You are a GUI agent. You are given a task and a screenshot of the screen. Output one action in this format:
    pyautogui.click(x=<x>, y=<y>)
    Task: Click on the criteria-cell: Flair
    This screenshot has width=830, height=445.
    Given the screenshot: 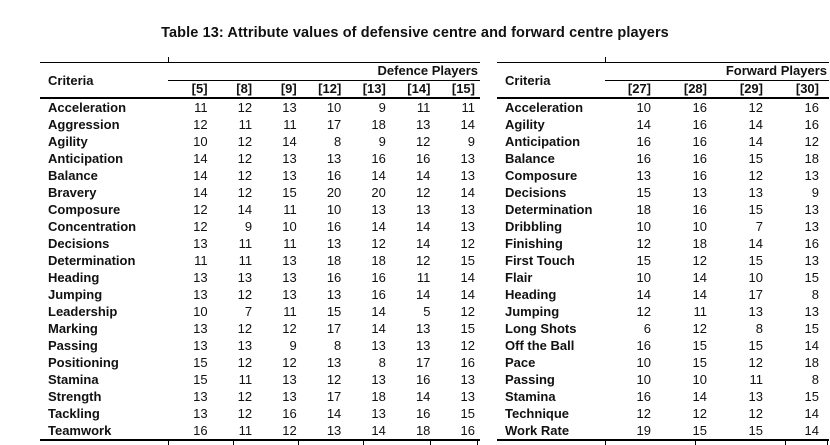 What is the action you would take?
    pyautogui.click(x=519, y=277)
    